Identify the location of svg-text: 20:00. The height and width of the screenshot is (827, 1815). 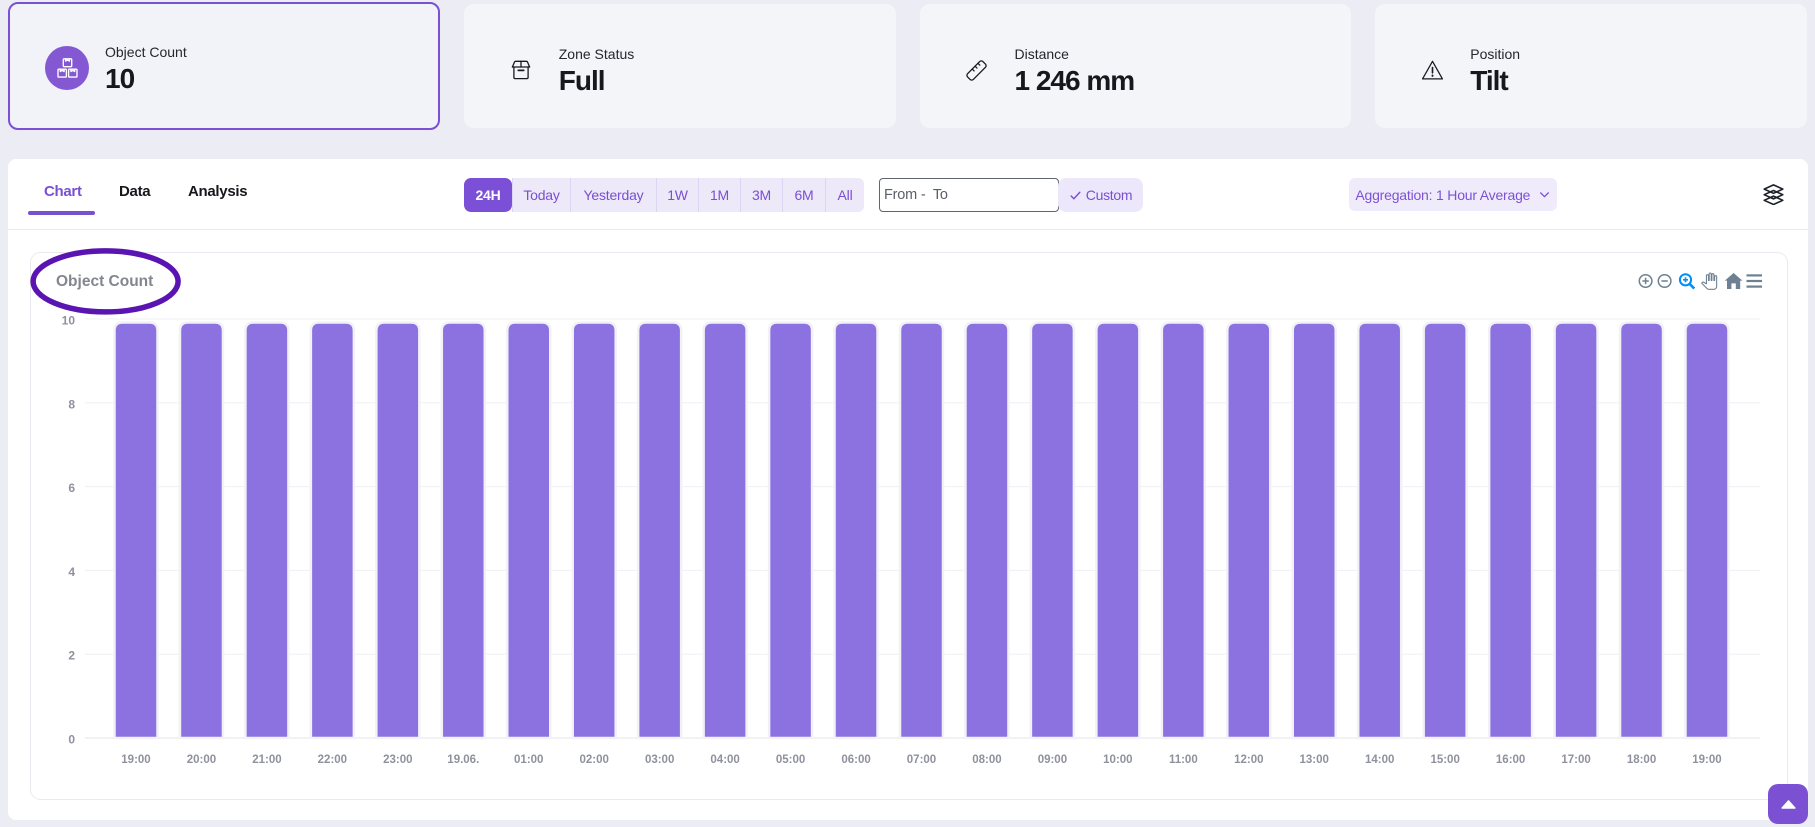
(201, 760).